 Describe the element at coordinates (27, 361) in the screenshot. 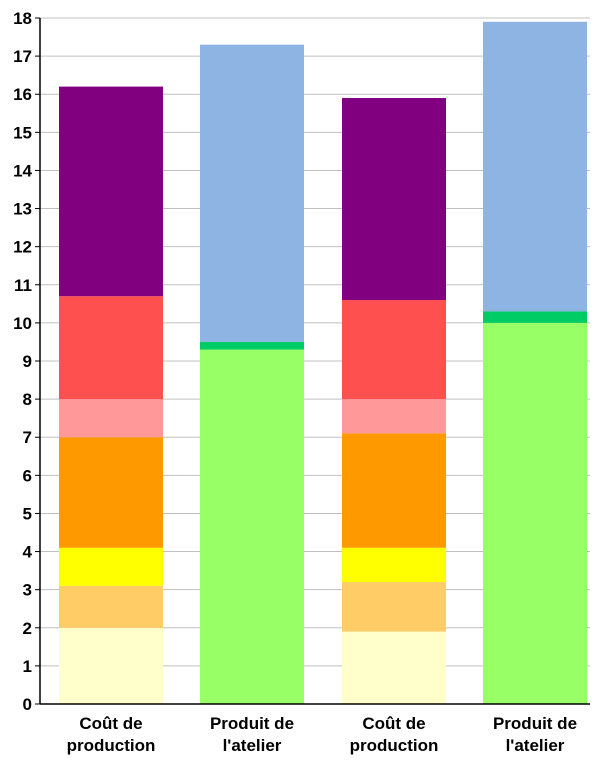

I see `y-tick-label: 9` at that location.